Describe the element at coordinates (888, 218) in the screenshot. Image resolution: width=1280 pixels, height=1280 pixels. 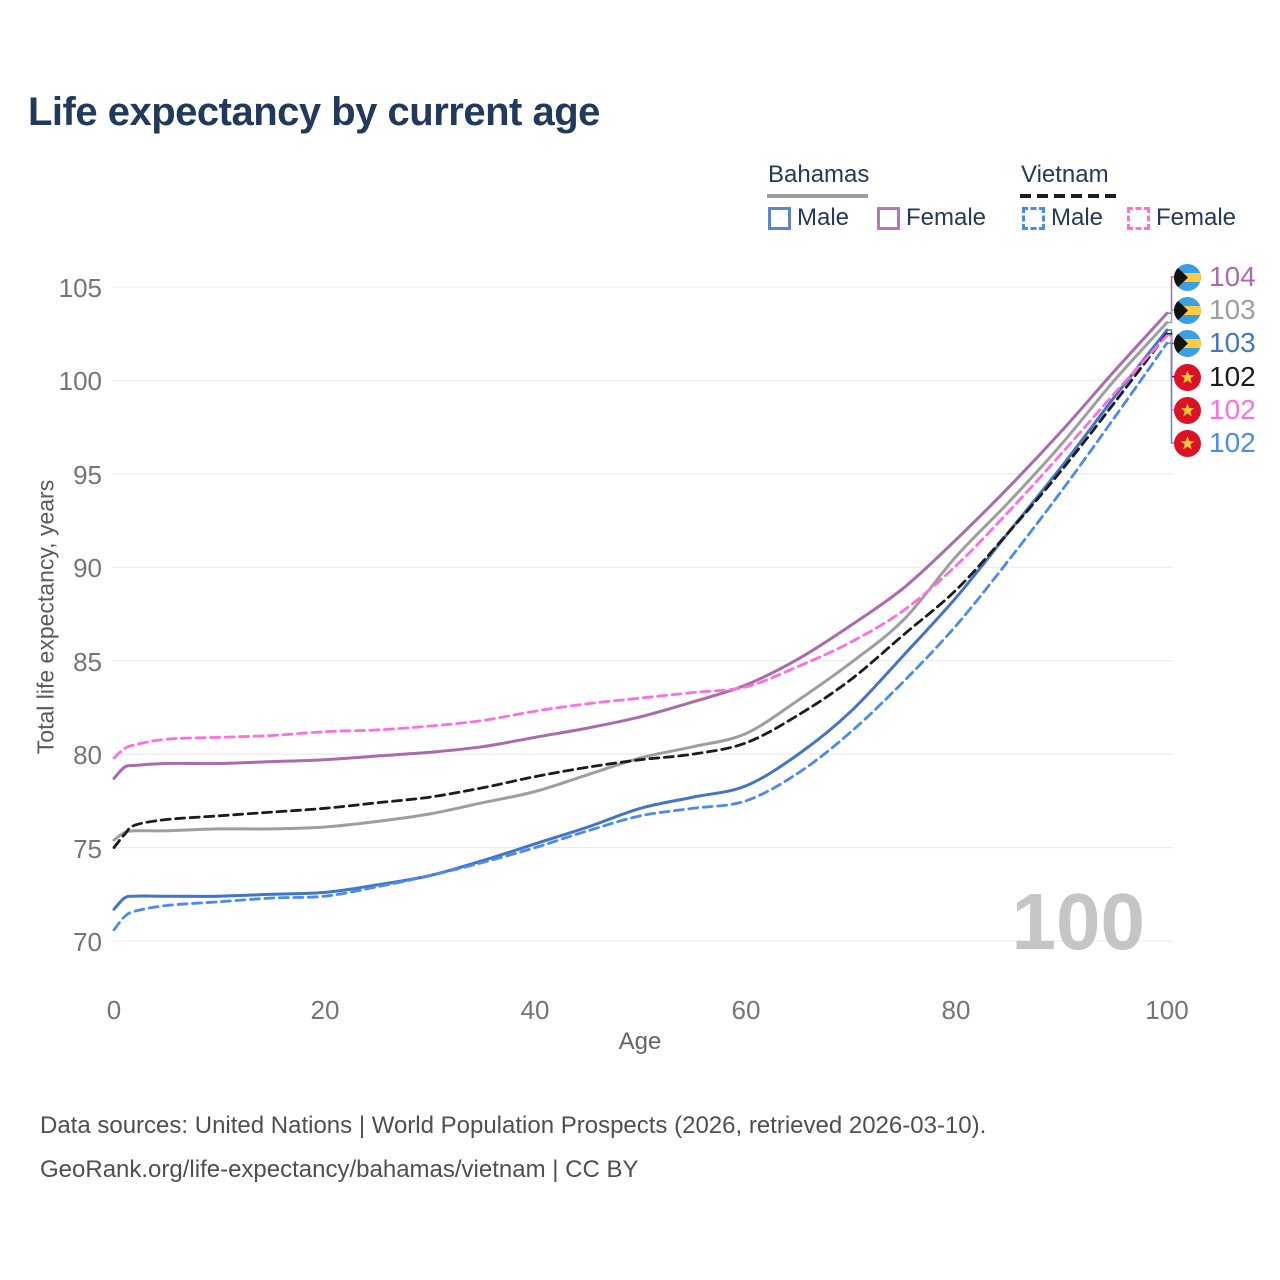
I see `legend-swatch-bahamas-female` at that location.